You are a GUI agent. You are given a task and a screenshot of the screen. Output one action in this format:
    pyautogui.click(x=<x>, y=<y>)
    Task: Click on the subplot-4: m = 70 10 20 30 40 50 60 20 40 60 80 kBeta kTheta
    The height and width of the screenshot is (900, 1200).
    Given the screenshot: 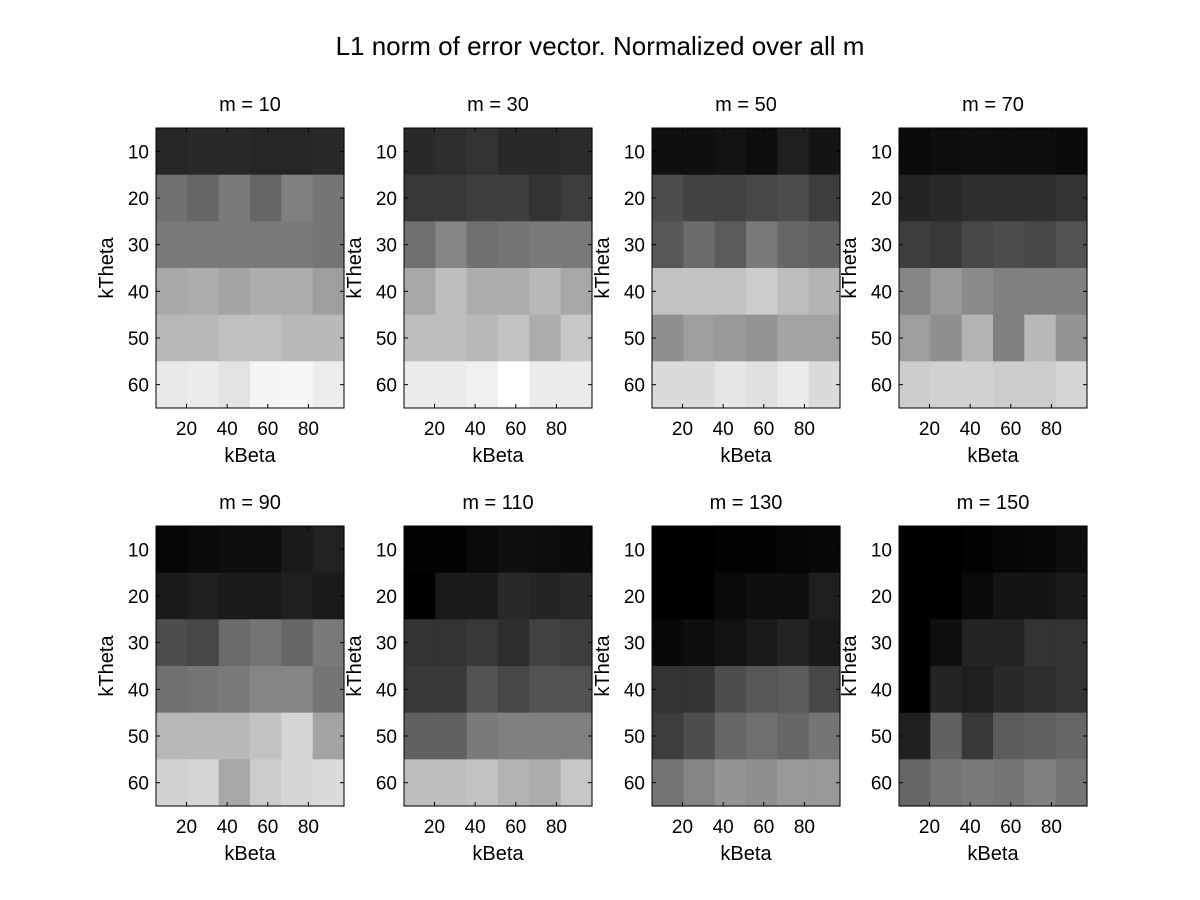 What is the action you would take?
    pyautogui.click(x=963, y=280)
    